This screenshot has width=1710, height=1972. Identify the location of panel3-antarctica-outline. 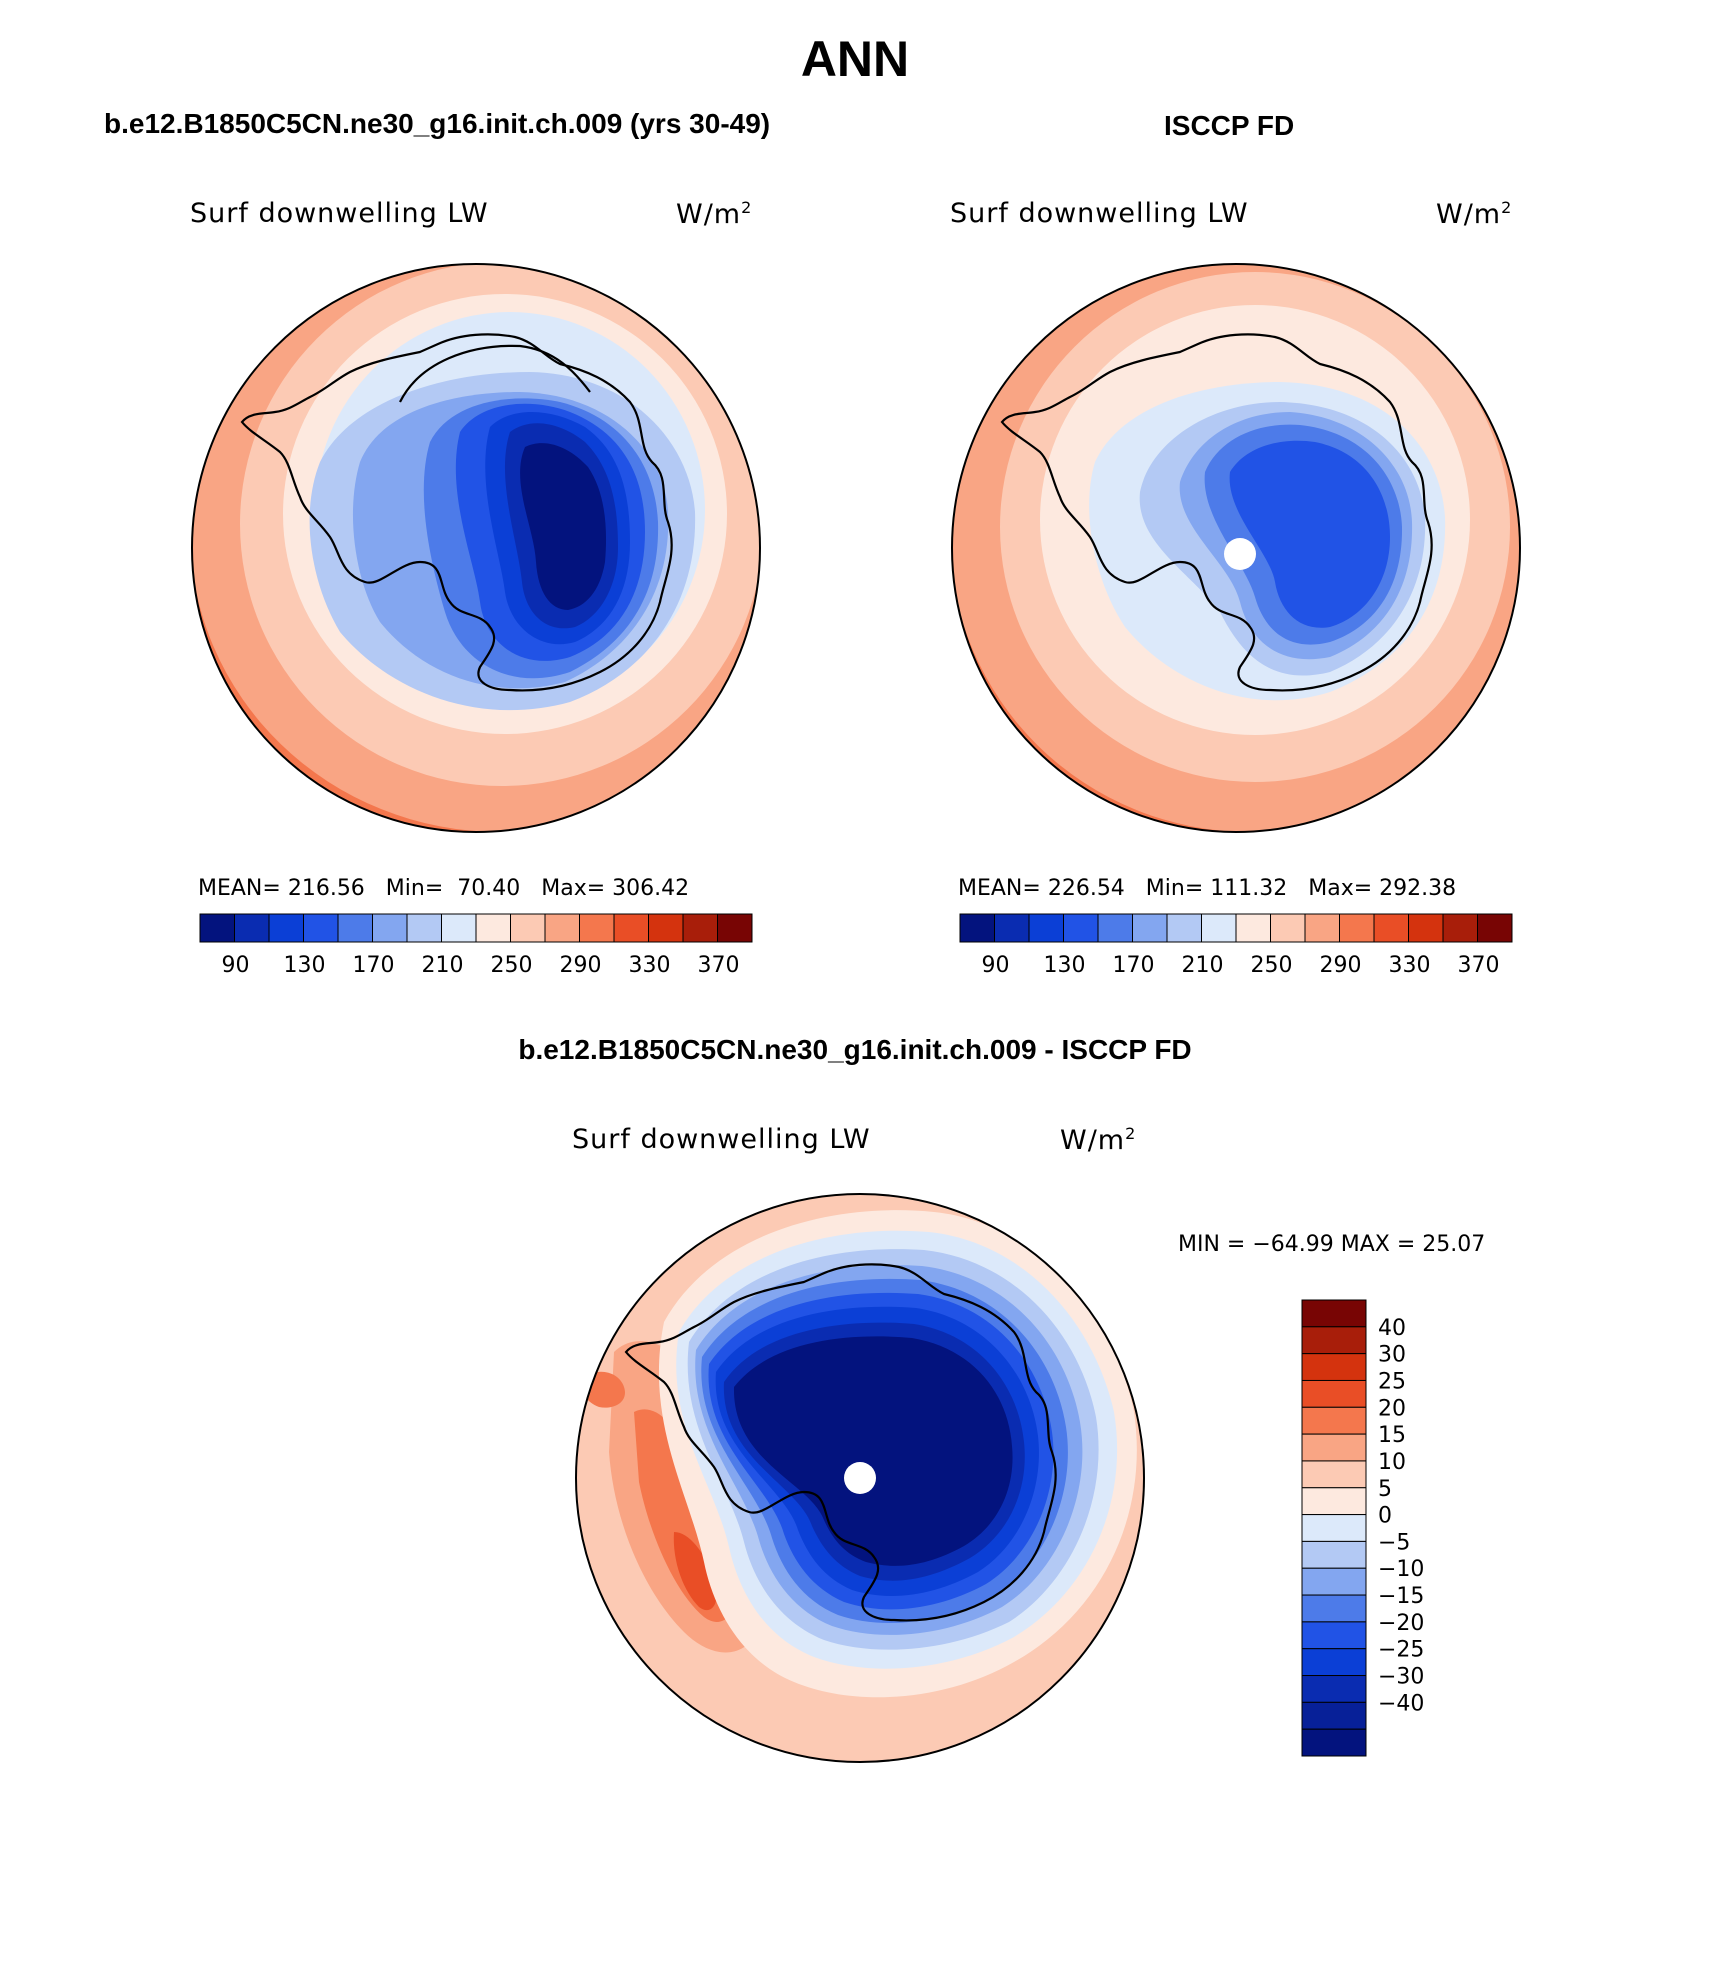
(840, 1442).